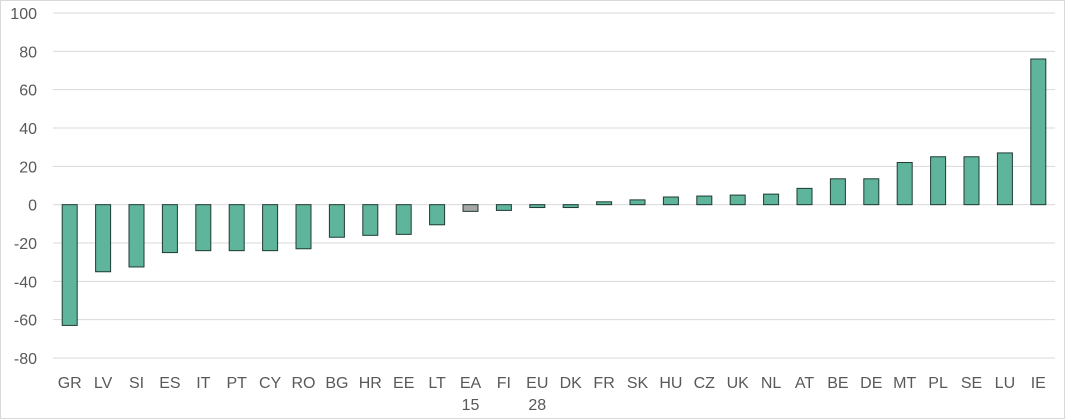  What do you see at coordinates (304, 383) in the screenshot?
I see `x-tick-label: RO` at bounding box center [304, 383].